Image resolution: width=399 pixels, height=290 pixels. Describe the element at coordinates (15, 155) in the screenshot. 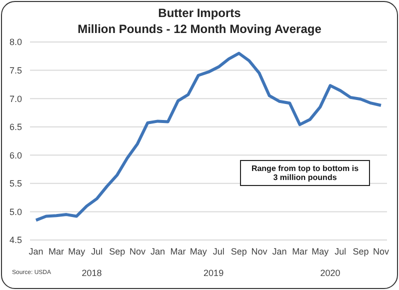

I see `y-tick-label: 6.0` at that location.